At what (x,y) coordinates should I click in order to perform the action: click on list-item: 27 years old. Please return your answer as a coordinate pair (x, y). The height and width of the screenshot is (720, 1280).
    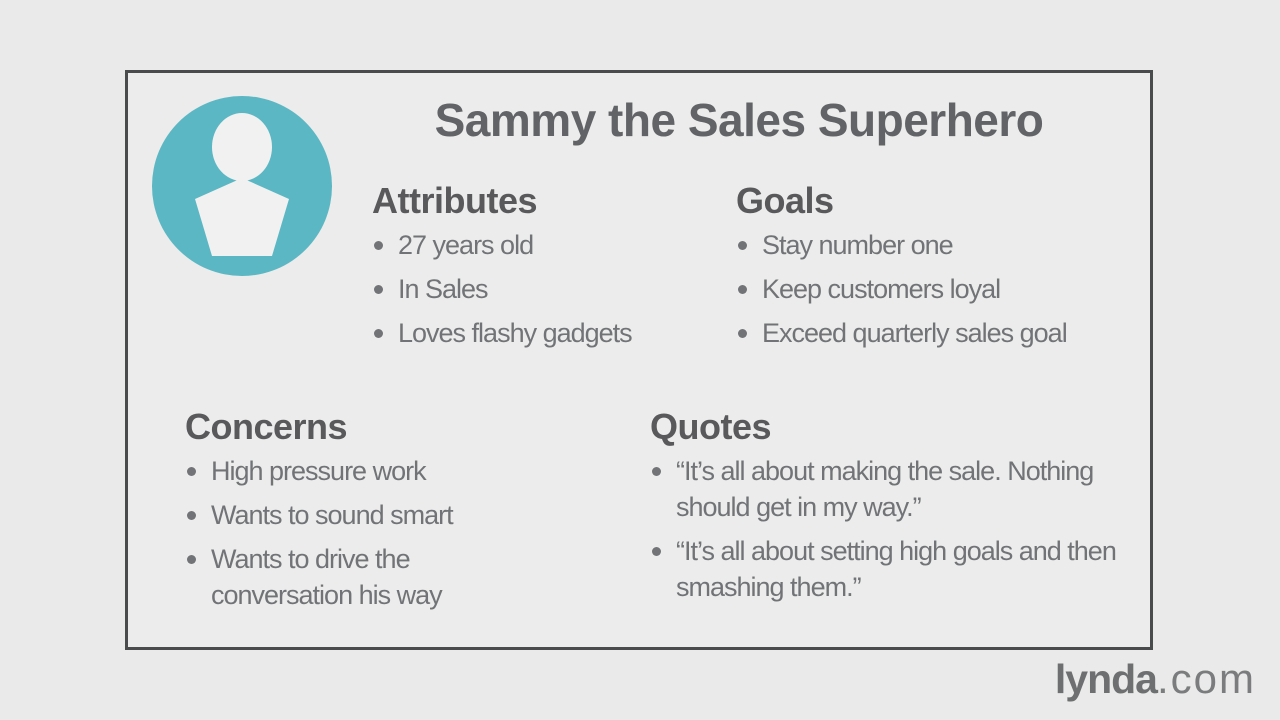
    Looking at the image, I should click on (547, 245).